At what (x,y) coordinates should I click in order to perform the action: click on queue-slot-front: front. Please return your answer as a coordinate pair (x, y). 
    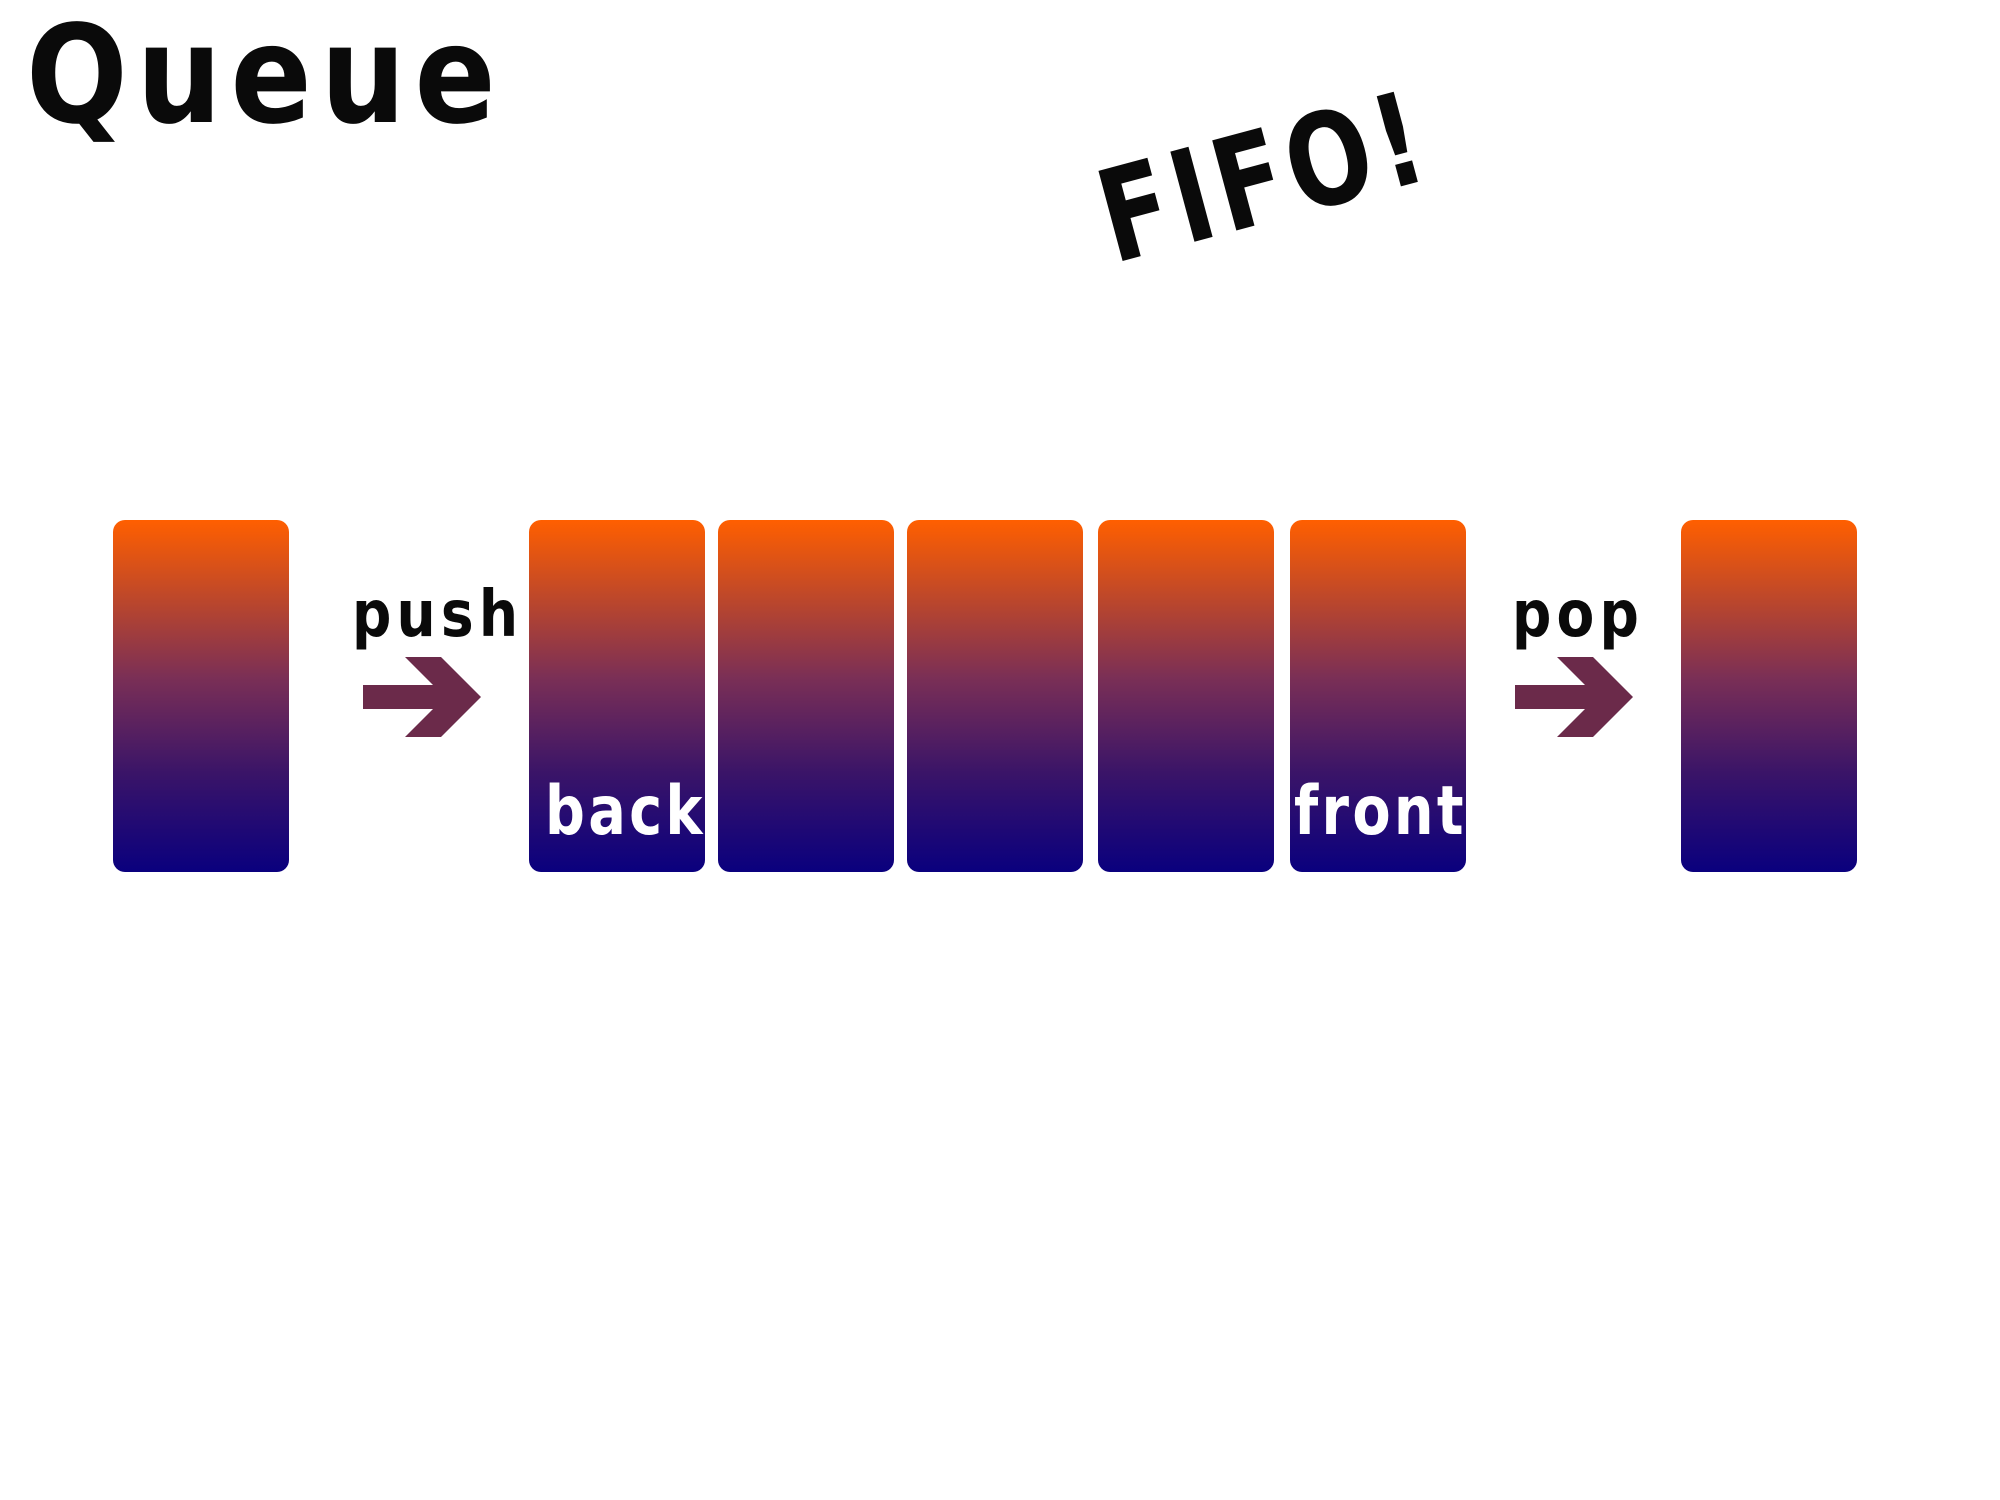
    Looking at the image, I should click on (1378, 696).